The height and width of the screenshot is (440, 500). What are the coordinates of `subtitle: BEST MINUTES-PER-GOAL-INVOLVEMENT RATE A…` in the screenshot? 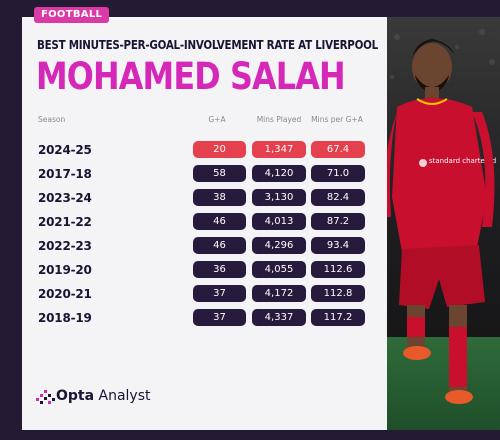 It's located at (207, 45).